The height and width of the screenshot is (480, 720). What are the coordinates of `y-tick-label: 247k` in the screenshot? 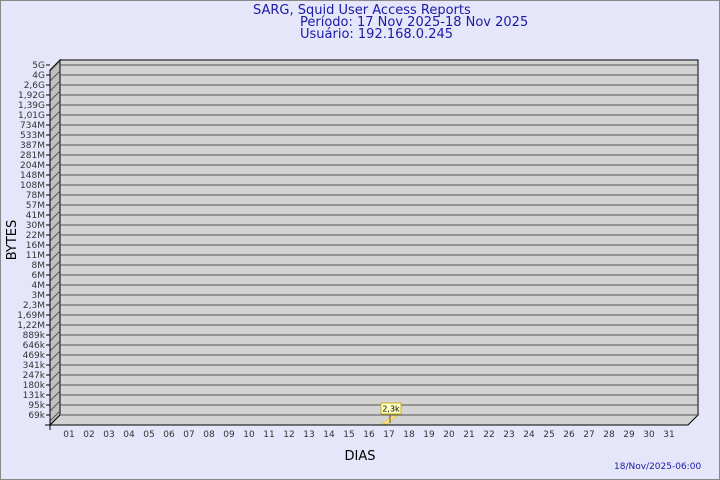 It's located at (34, 376).